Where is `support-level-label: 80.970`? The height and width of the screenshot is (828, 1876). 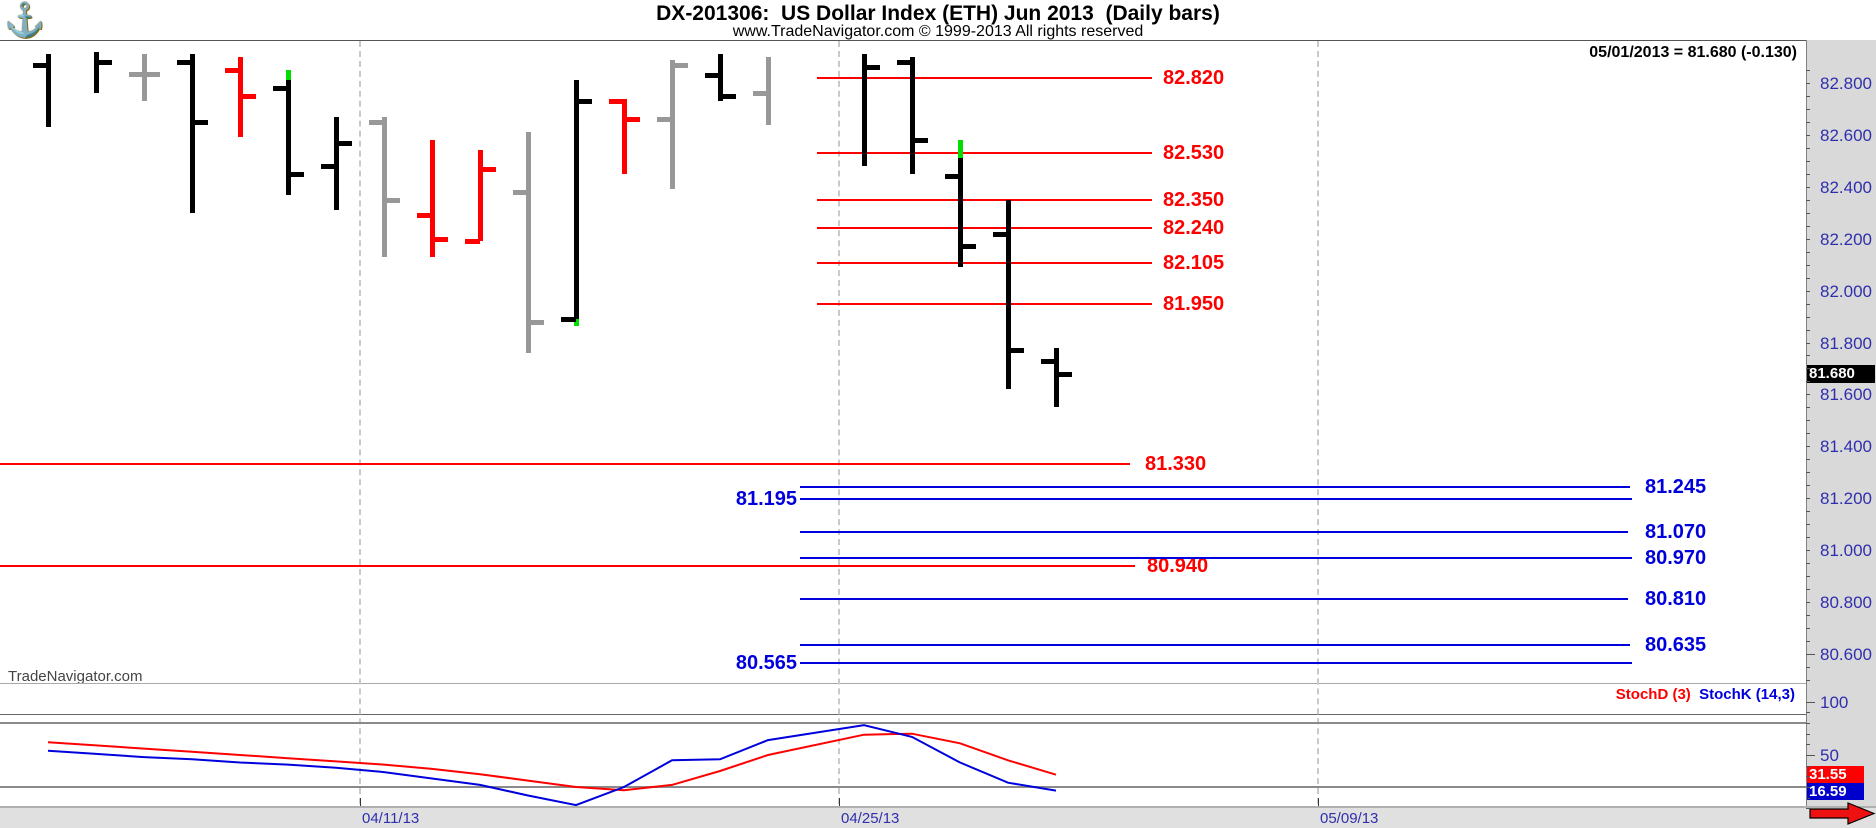
support-level-label: 80.970 is located at coordinates (1676, 558).